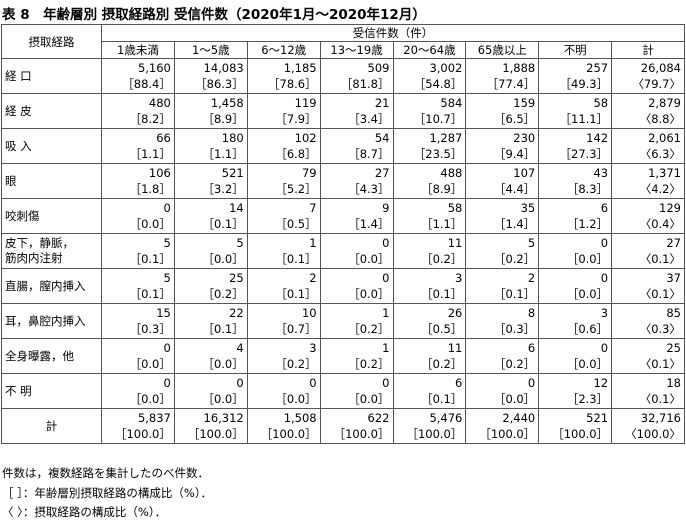 This screenshot has height=523, width=686. Describe the element at coordinates (283, 356) in the screenshot. I see `table-cell: 3 ［0.2］` at that location.